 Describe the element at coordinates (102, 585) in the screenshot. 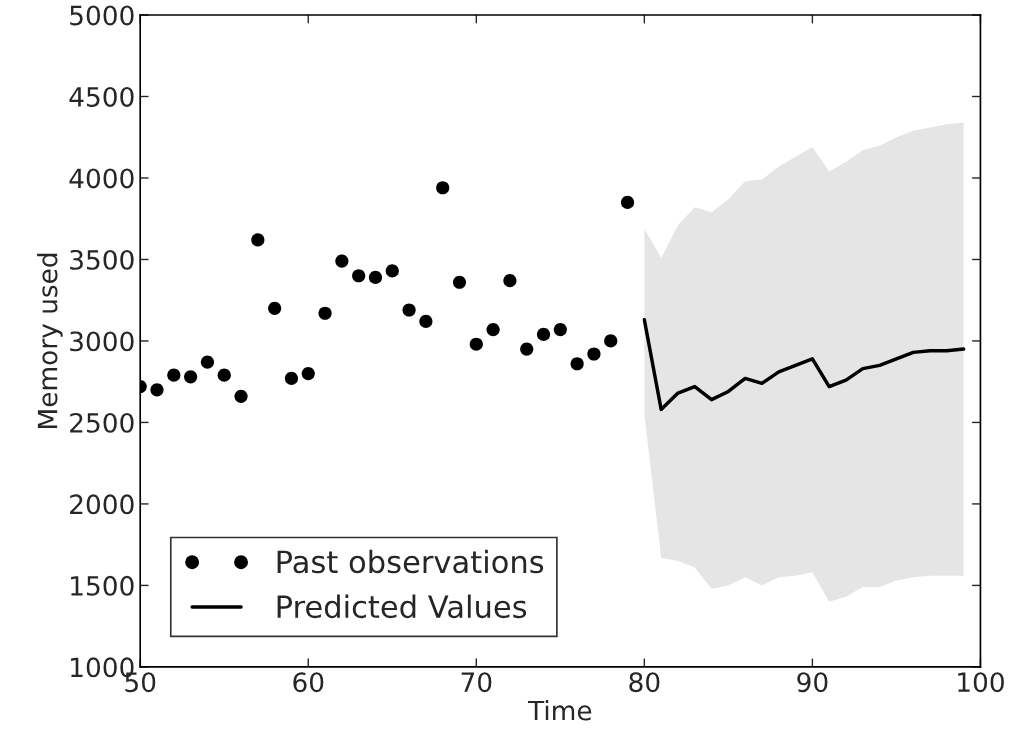

I see `y-tick-label: 1500` at that location.